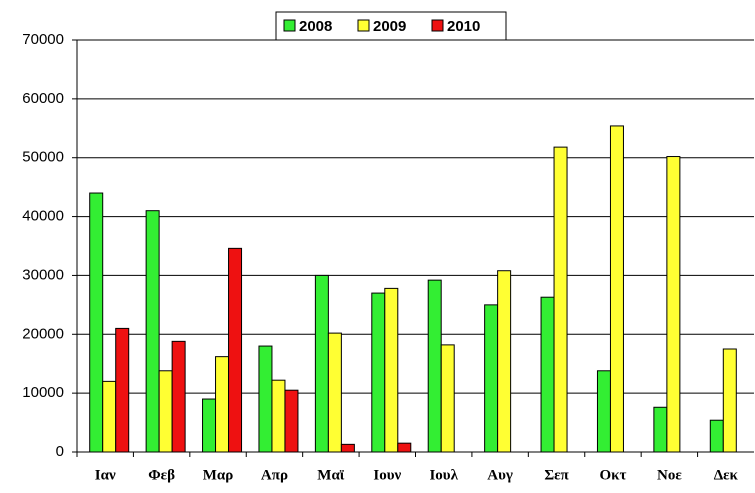  Describe the element at coordinates (43, 98) in the screenshot. I see `y-tick-label: 60000` at that location.